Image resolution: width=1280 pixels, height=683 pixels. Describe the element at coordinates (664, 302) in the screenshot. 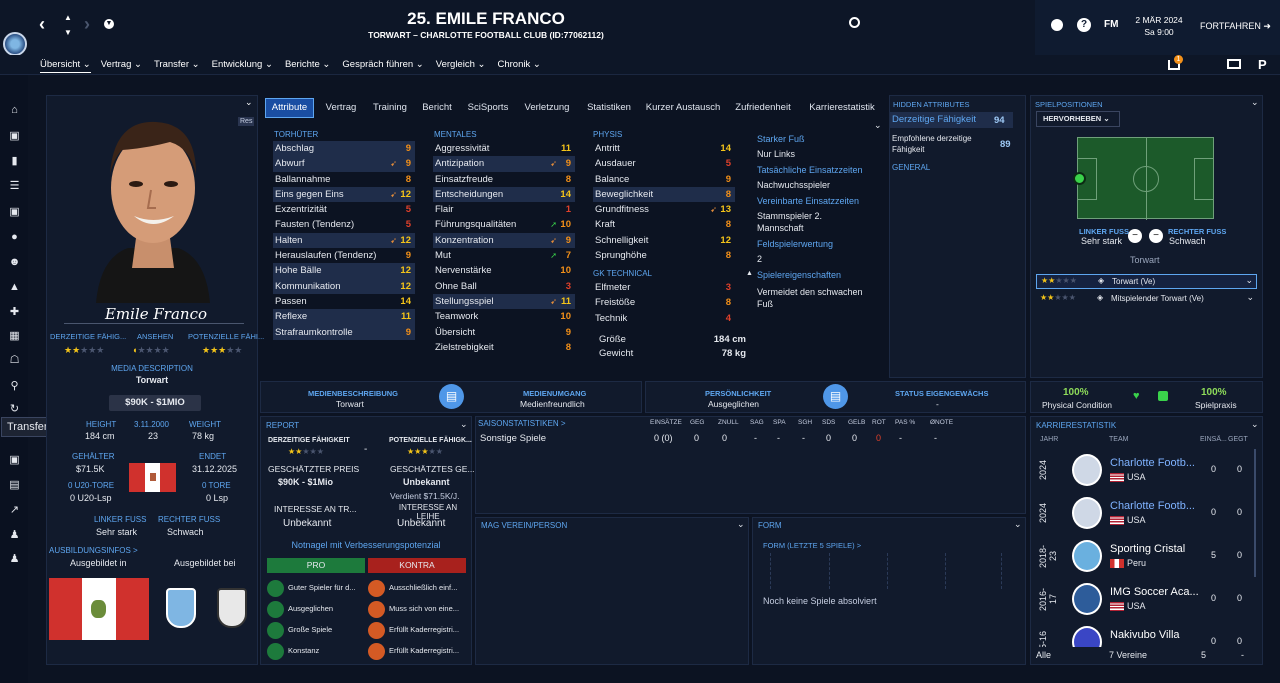

I see `attribute-row: Freistöße 8` at that location.